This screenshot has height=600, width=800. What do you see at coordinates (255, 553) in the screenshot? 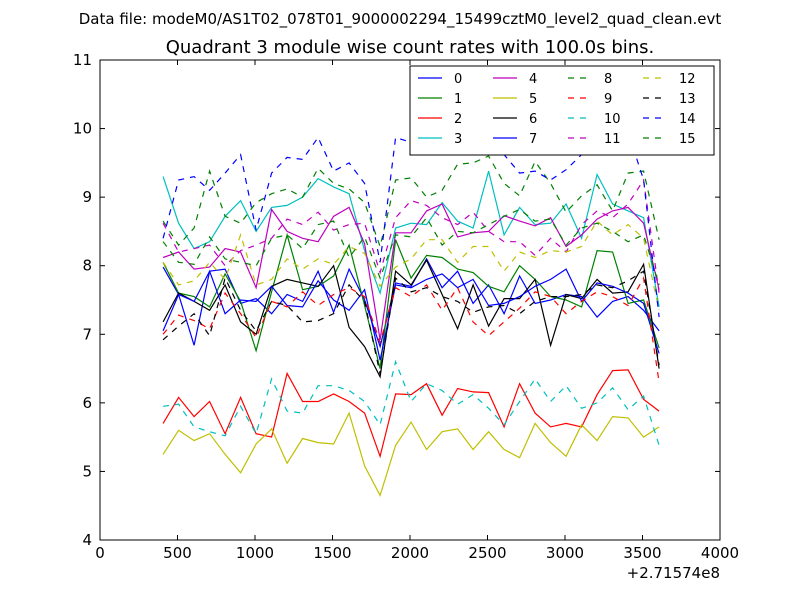
I see `x-tick-label: 1000` at bounding box center [255, 553].